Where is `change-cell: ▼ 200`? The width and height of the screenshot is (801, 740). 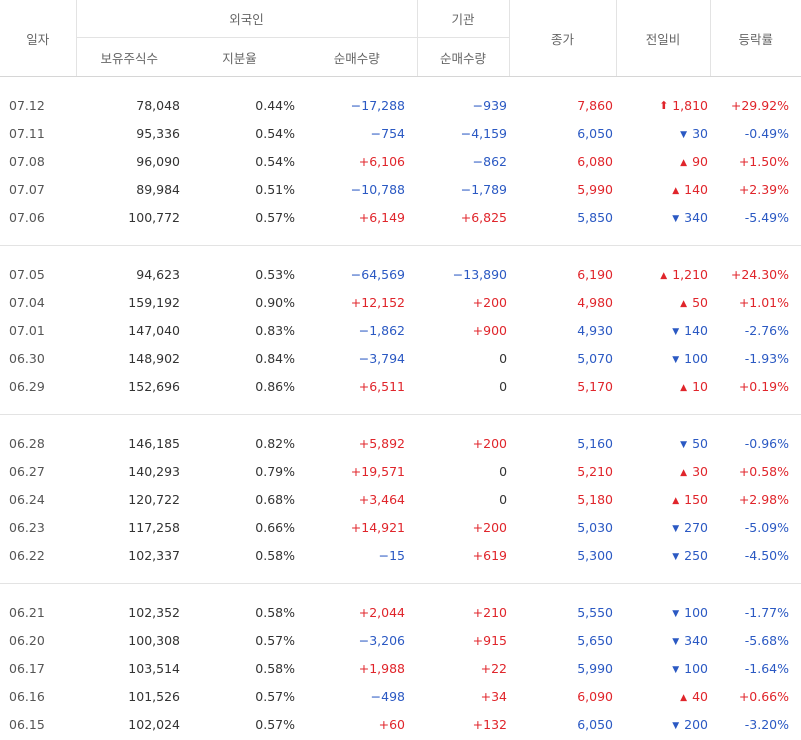 change-cell: ▼ 200 is located at coordinates (663, 724).